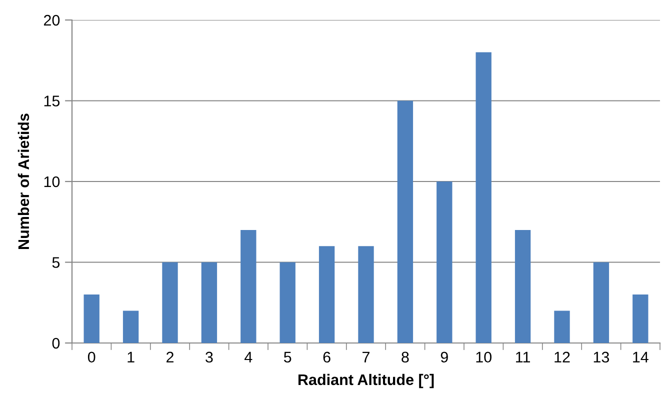  What do you see at coordinates (56, 262) in the screenshot?
I see `y-tick-label: 5` at bounding box center [56, 262].